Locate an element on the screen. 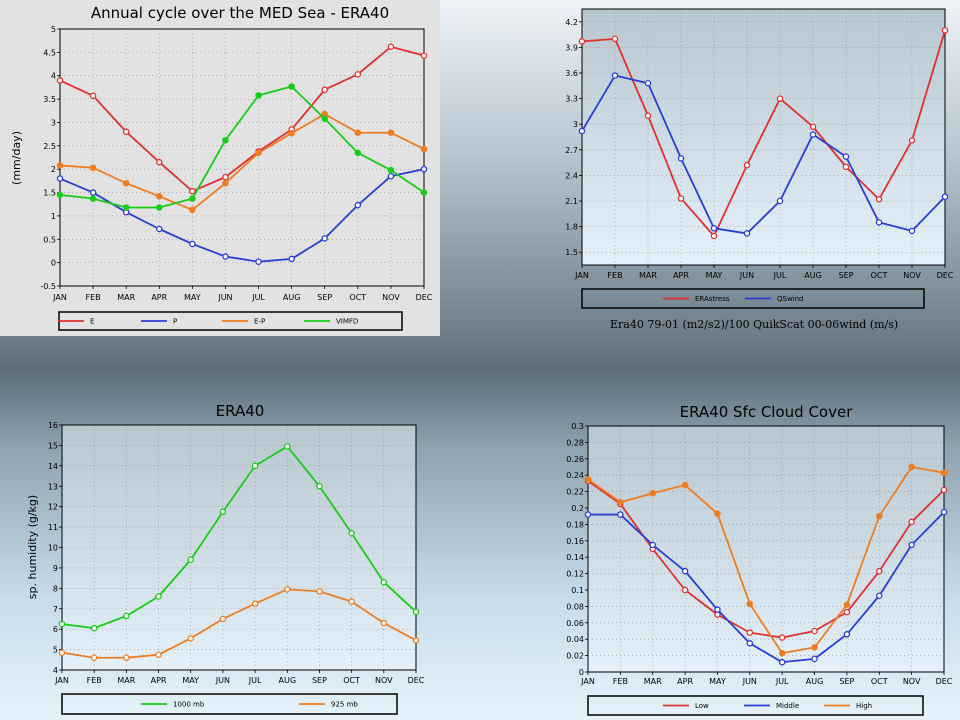 This screenshot has width=960, height=720. y-tick-label: 0.3 is located at coordinates (577, 426).